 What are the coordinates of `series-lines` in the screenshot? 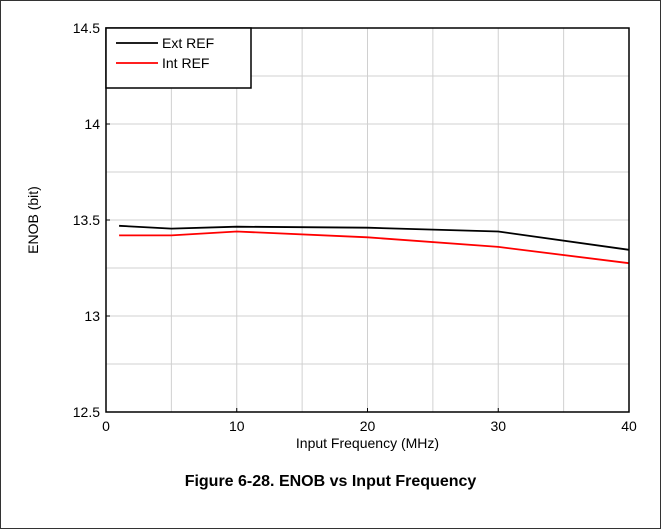 It's located at (374, 244).